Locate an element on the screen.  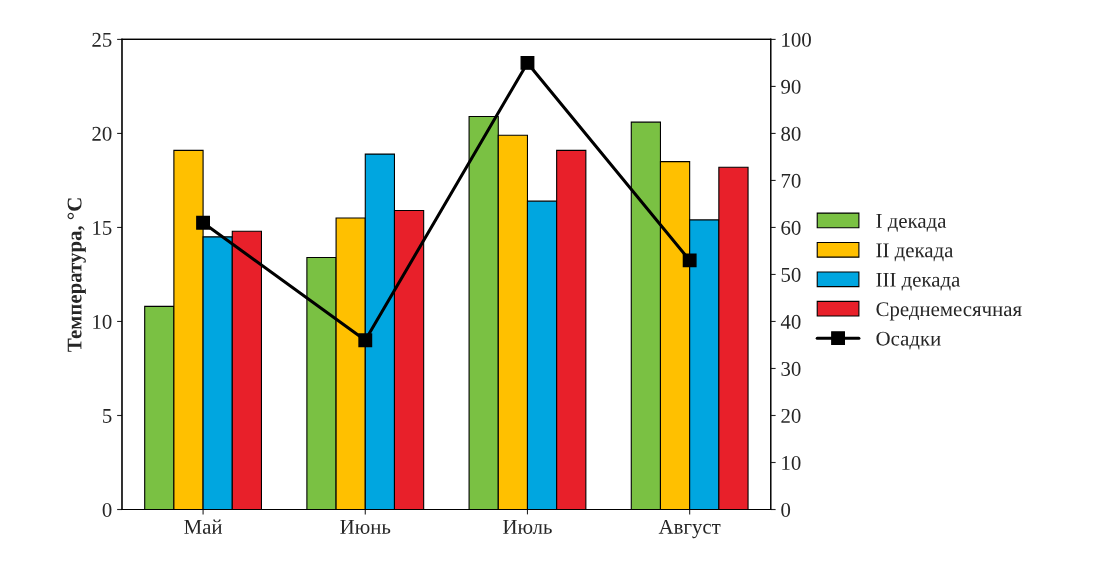
y-tick-label: 0 is located at coordinates (107, 509).